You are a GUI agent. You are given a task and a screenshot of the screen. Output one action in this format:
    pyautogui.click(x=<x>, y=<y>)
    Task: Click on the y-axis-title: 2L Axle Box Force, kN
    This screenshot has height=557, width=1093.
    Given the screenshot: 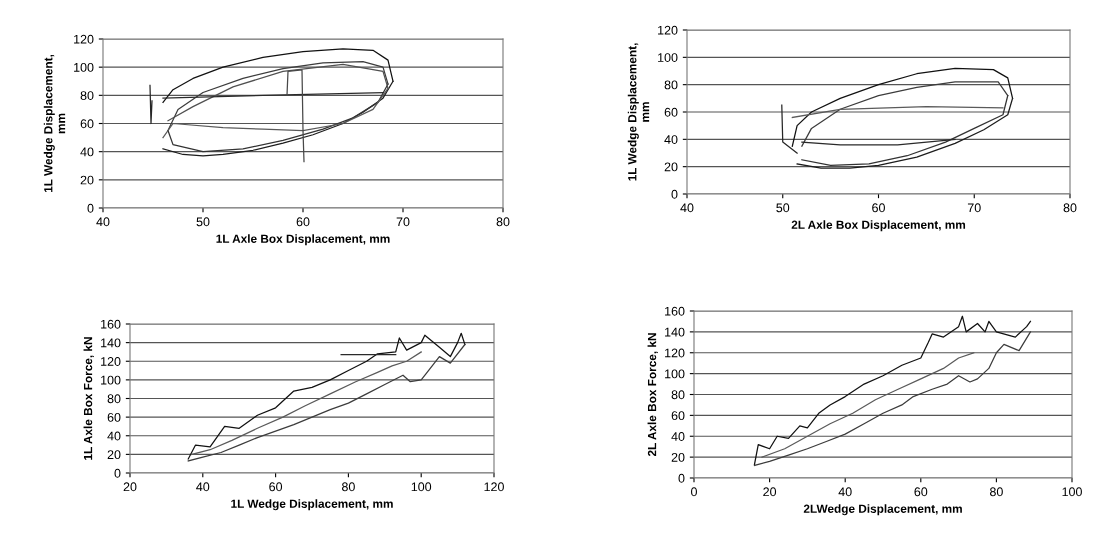 What is the action you would take?
    pyautogui.click(x=652, y=395)
    